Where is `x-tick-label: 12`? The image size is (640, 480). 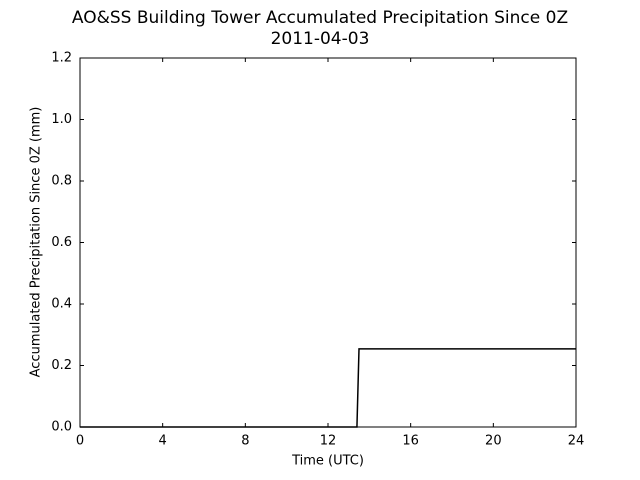
x-tick-label: 12 is located at coordinates (328, 441).